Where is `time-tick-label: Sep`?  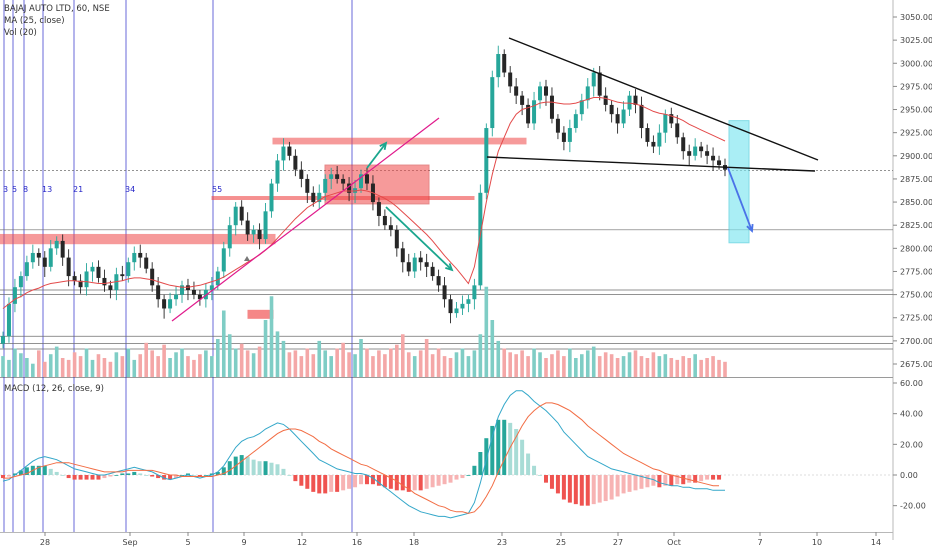
time-tick-label: Sep is located at coordinates (129, 542).